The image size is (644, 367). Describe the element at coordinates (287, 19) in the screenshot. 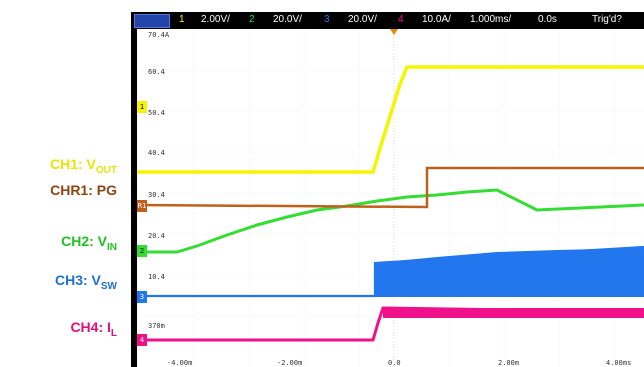

I see `ch2-scale: 20.0V/` at that location.